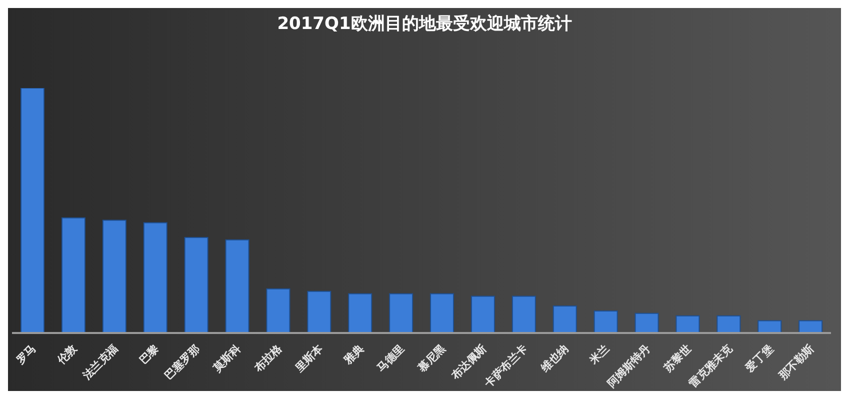  Describe the element at coordinates (26, 355) in the screenshot. I see `x-tick-label: 罗马` at that location.